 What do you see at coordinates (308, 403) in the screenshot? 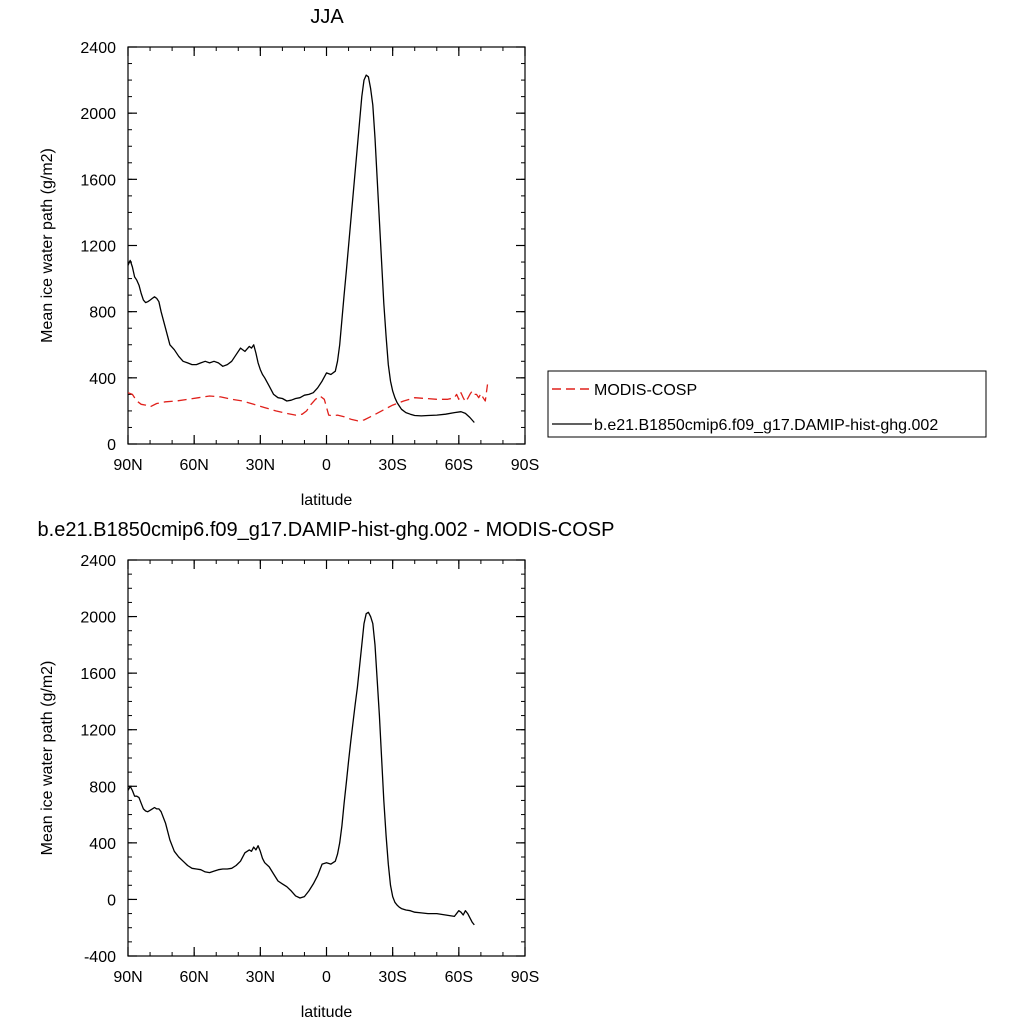
I see `series-line-modis-cosp` at bounding box center [308, 403].